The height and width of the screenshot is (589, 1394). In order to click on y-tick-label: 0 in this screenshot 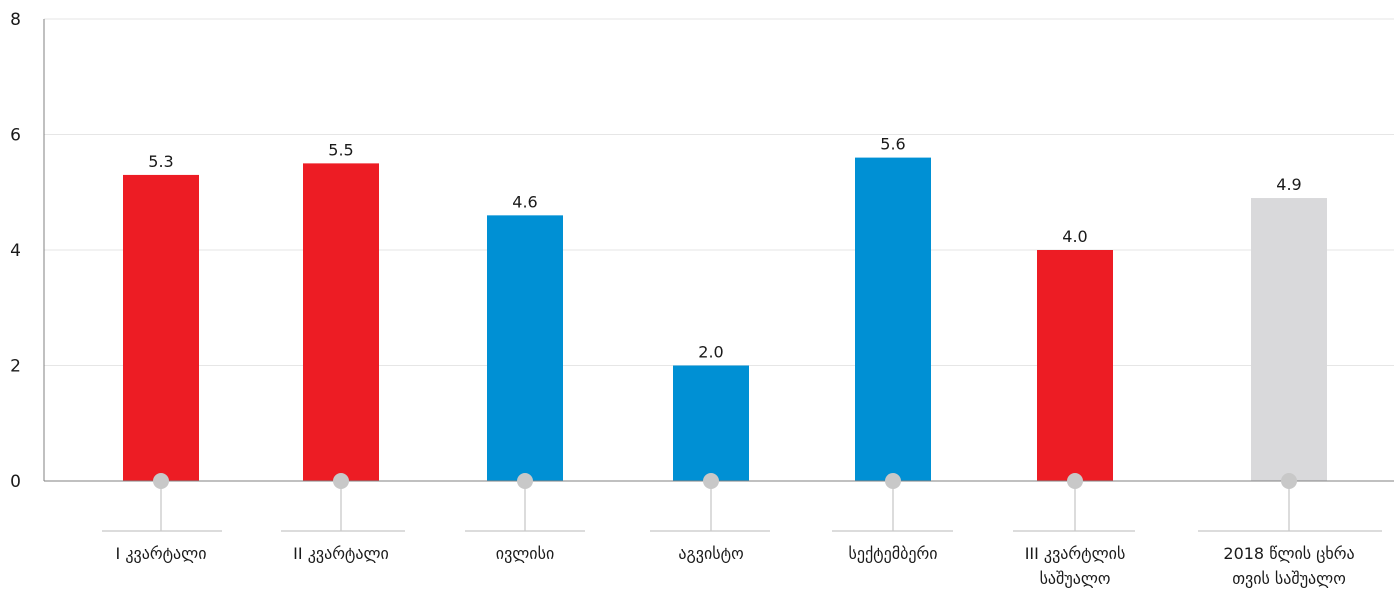, I will do `click(15, 482)`.